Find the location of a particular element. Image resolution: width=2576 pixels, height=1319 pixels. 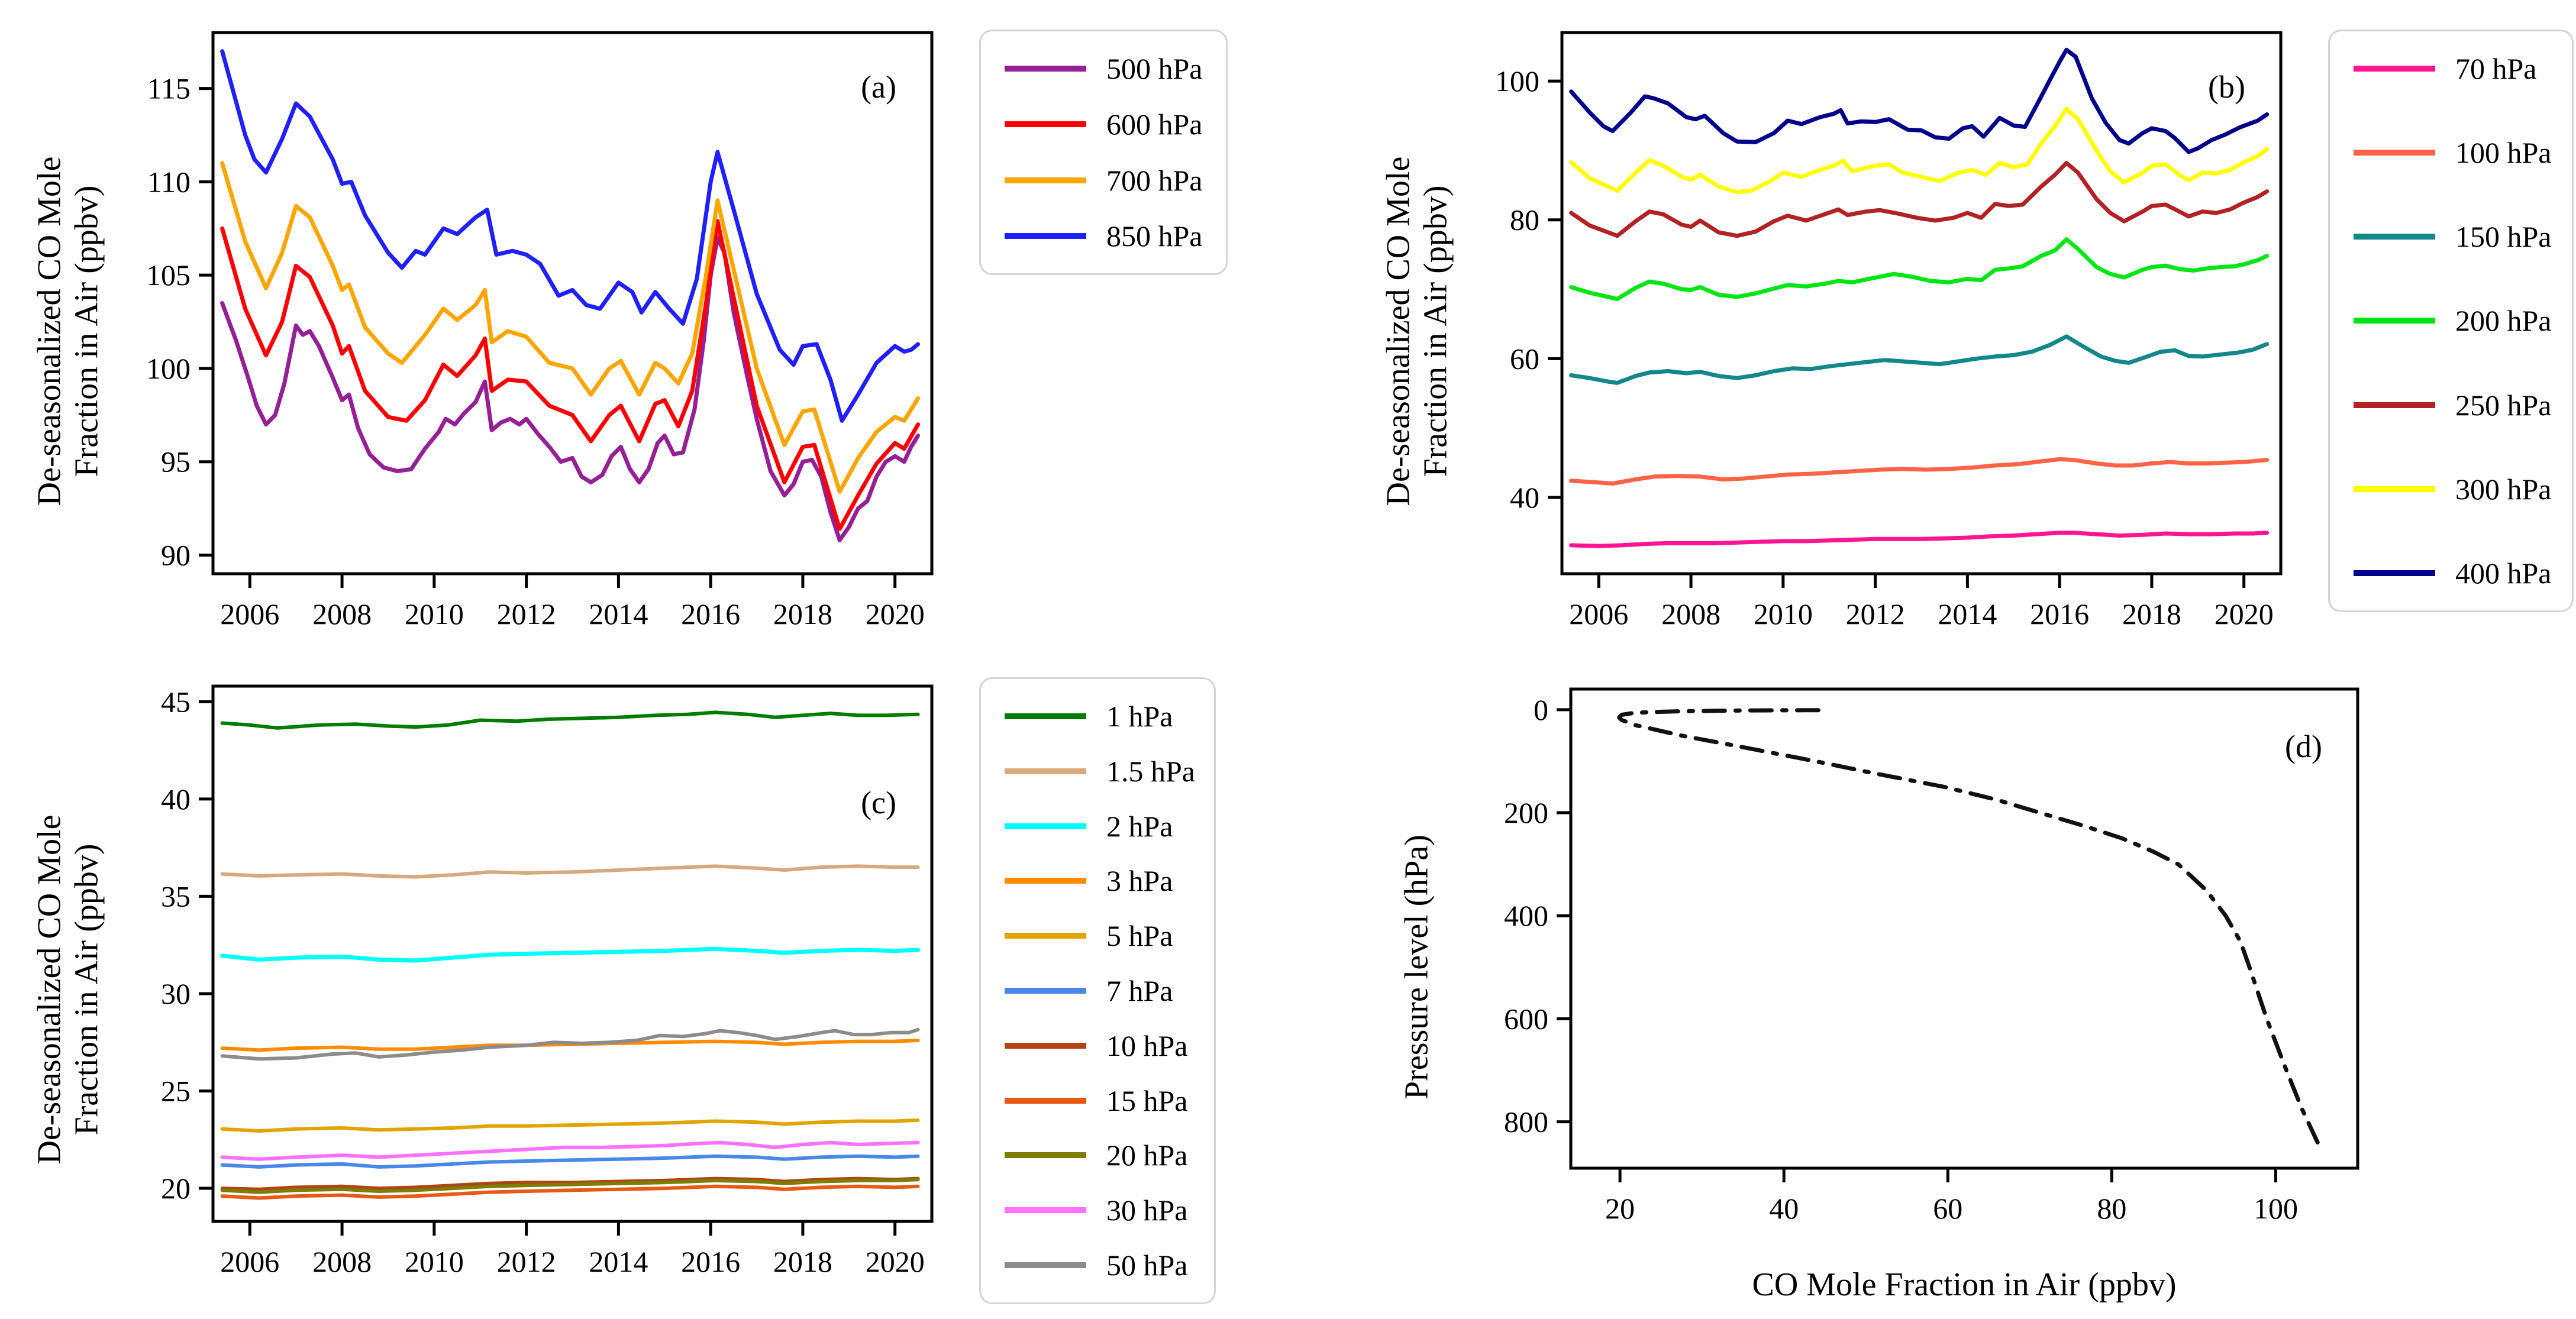

legend-label: 5 hPa is located at coordinates (1139, 936).